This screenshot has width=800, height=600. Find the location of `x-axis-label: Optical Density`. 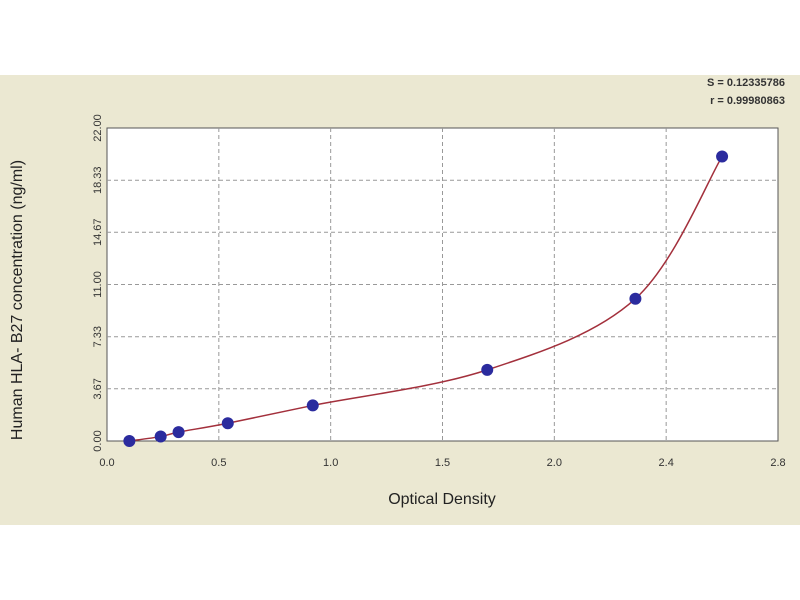

x-axis-label: Optical Density is located at coordinates (442, 499).